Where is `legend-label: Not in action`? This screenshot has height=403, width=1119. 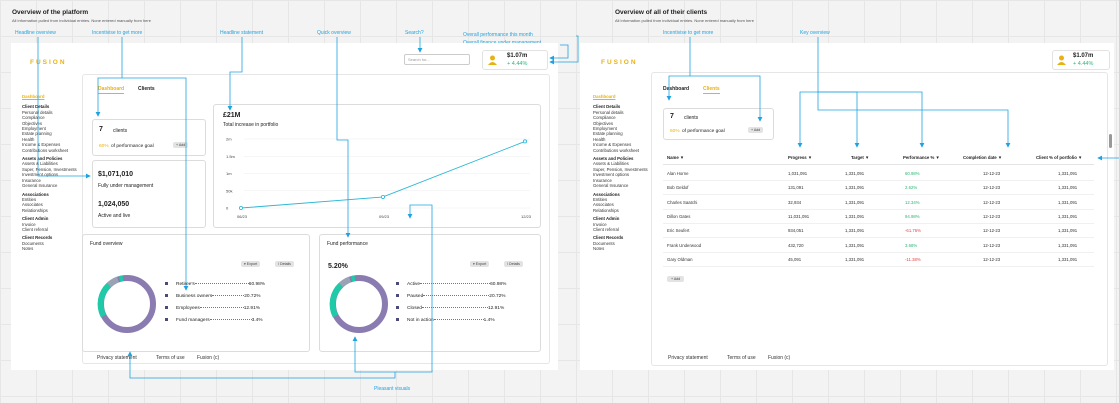 legend-label: Not in action is located at coordinates (420, 320).